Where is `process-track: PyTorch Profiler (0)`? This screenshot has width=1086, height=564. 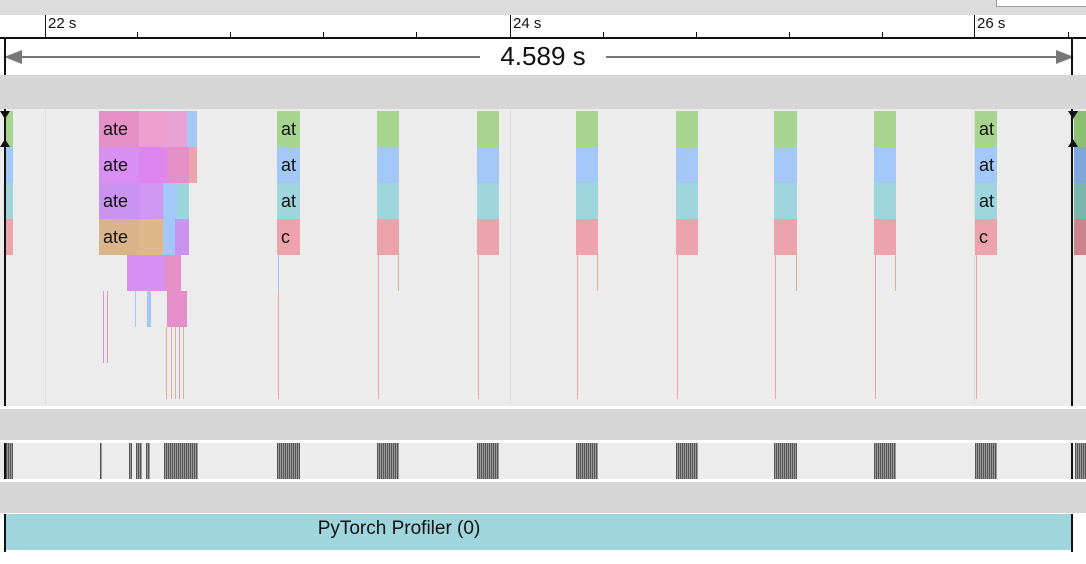
process-track: PyTorch Profiler (0) is located at coordinates (543, 533).